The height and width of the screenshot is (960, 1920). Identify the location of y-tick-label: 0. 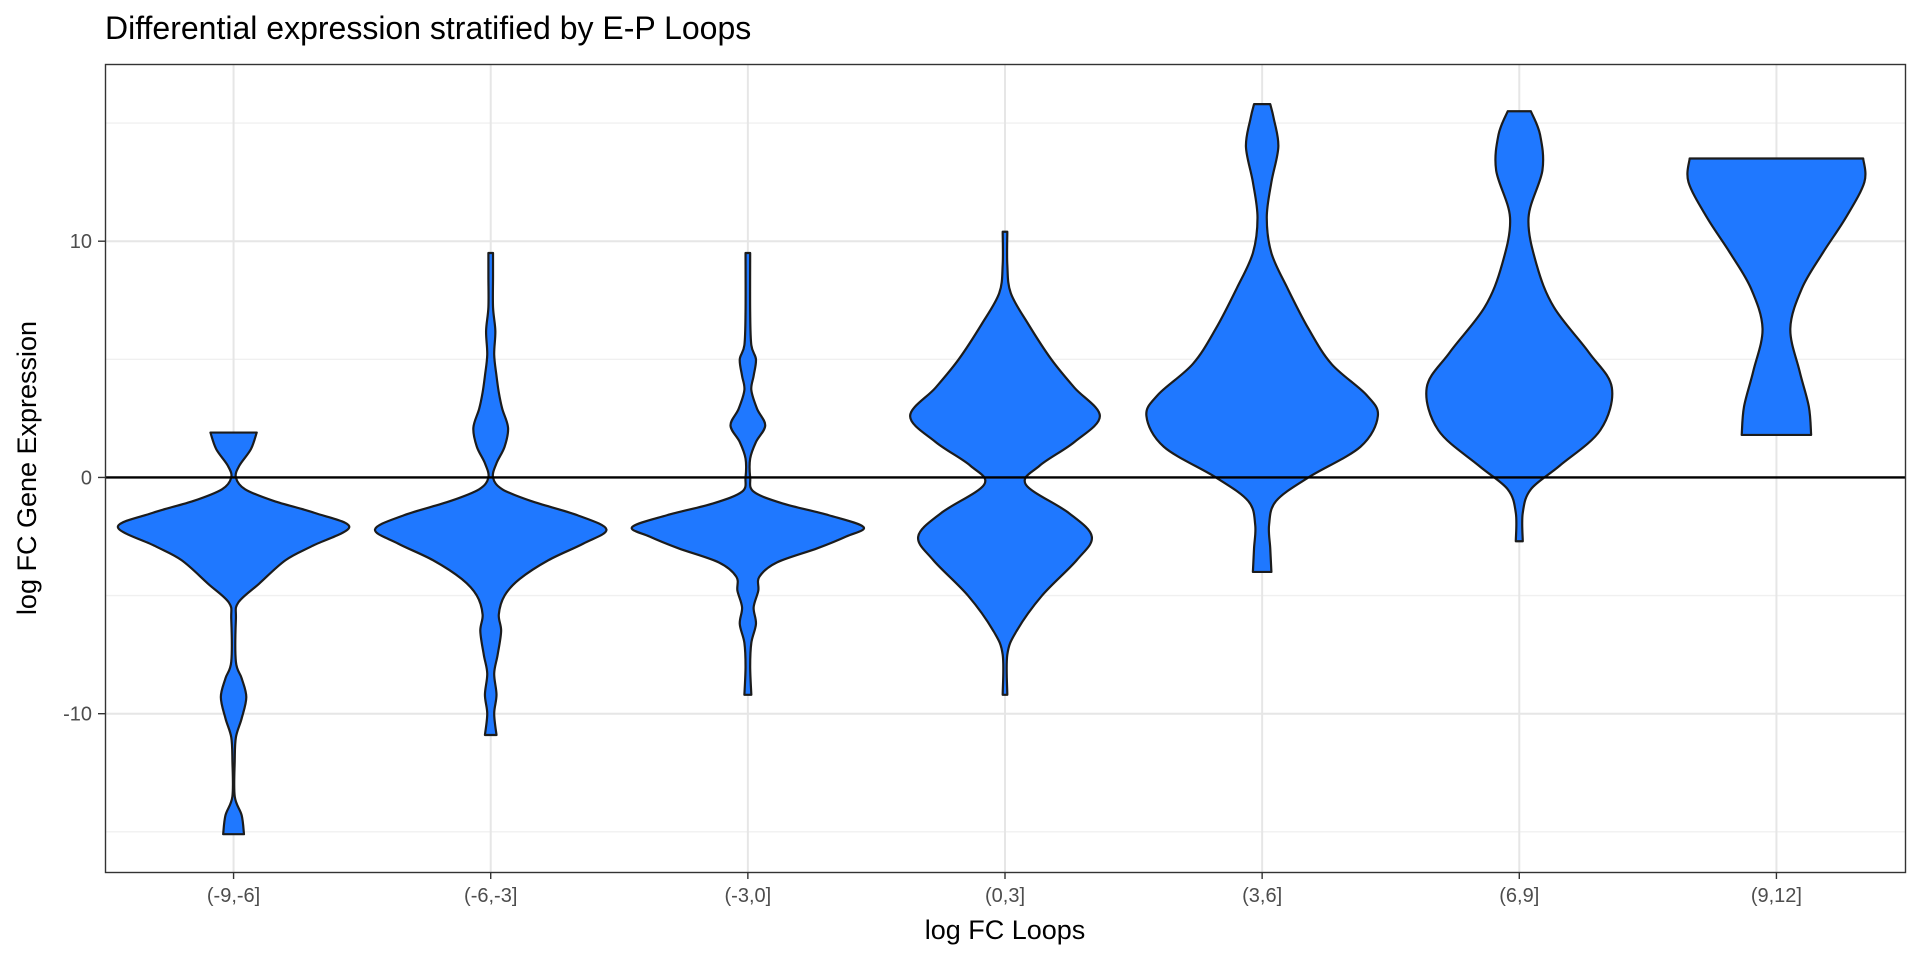
(86, 478).